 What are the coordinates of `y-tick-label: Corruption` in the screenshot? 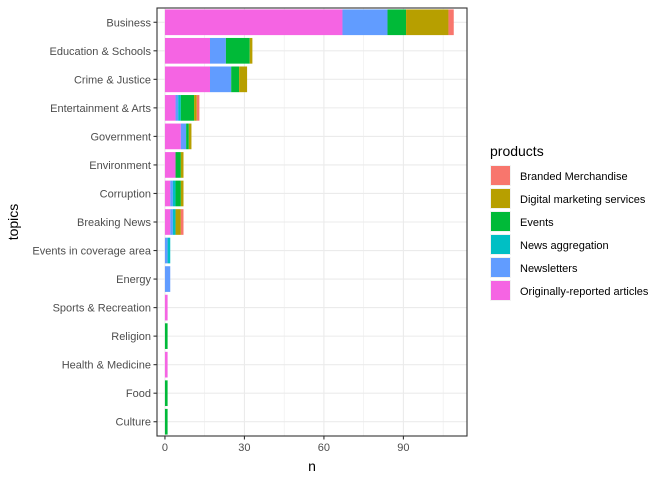 It's located at (125, 194).